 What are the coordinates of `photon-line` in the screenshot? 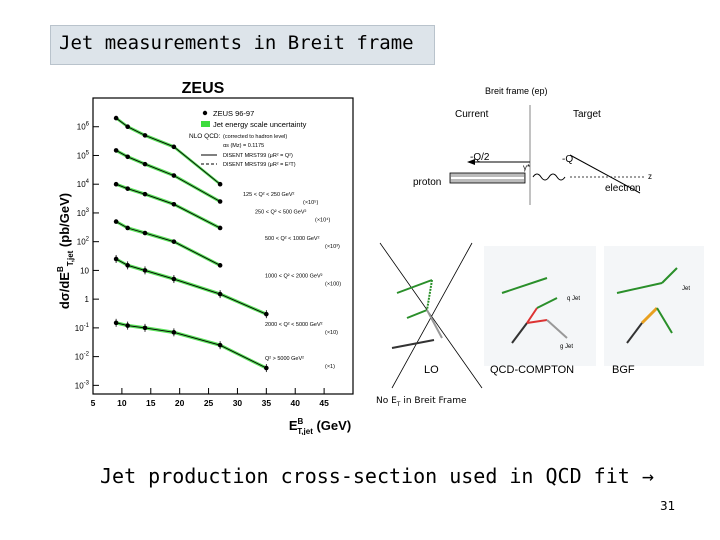 It's located at (549, 177).